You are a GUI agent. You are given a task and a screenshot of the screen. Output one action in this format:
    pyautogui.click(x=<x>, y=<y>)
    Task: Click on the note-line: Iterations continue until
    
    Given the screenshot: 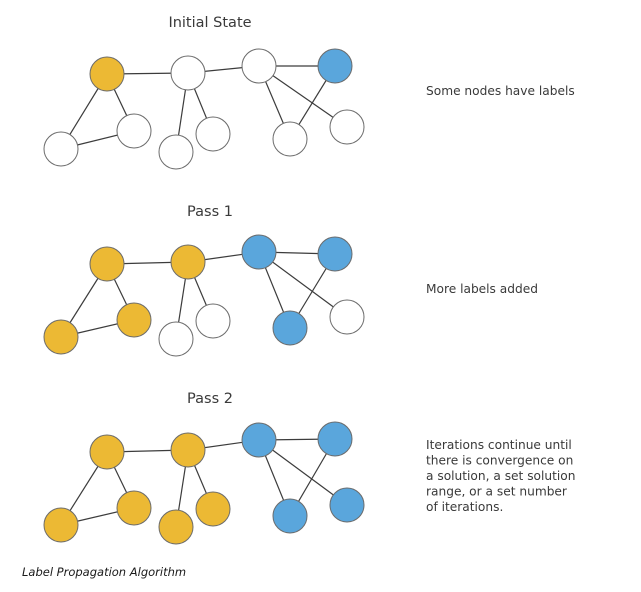 What is the action you would take?
    pyautogui.click(x=499, y=445)
    